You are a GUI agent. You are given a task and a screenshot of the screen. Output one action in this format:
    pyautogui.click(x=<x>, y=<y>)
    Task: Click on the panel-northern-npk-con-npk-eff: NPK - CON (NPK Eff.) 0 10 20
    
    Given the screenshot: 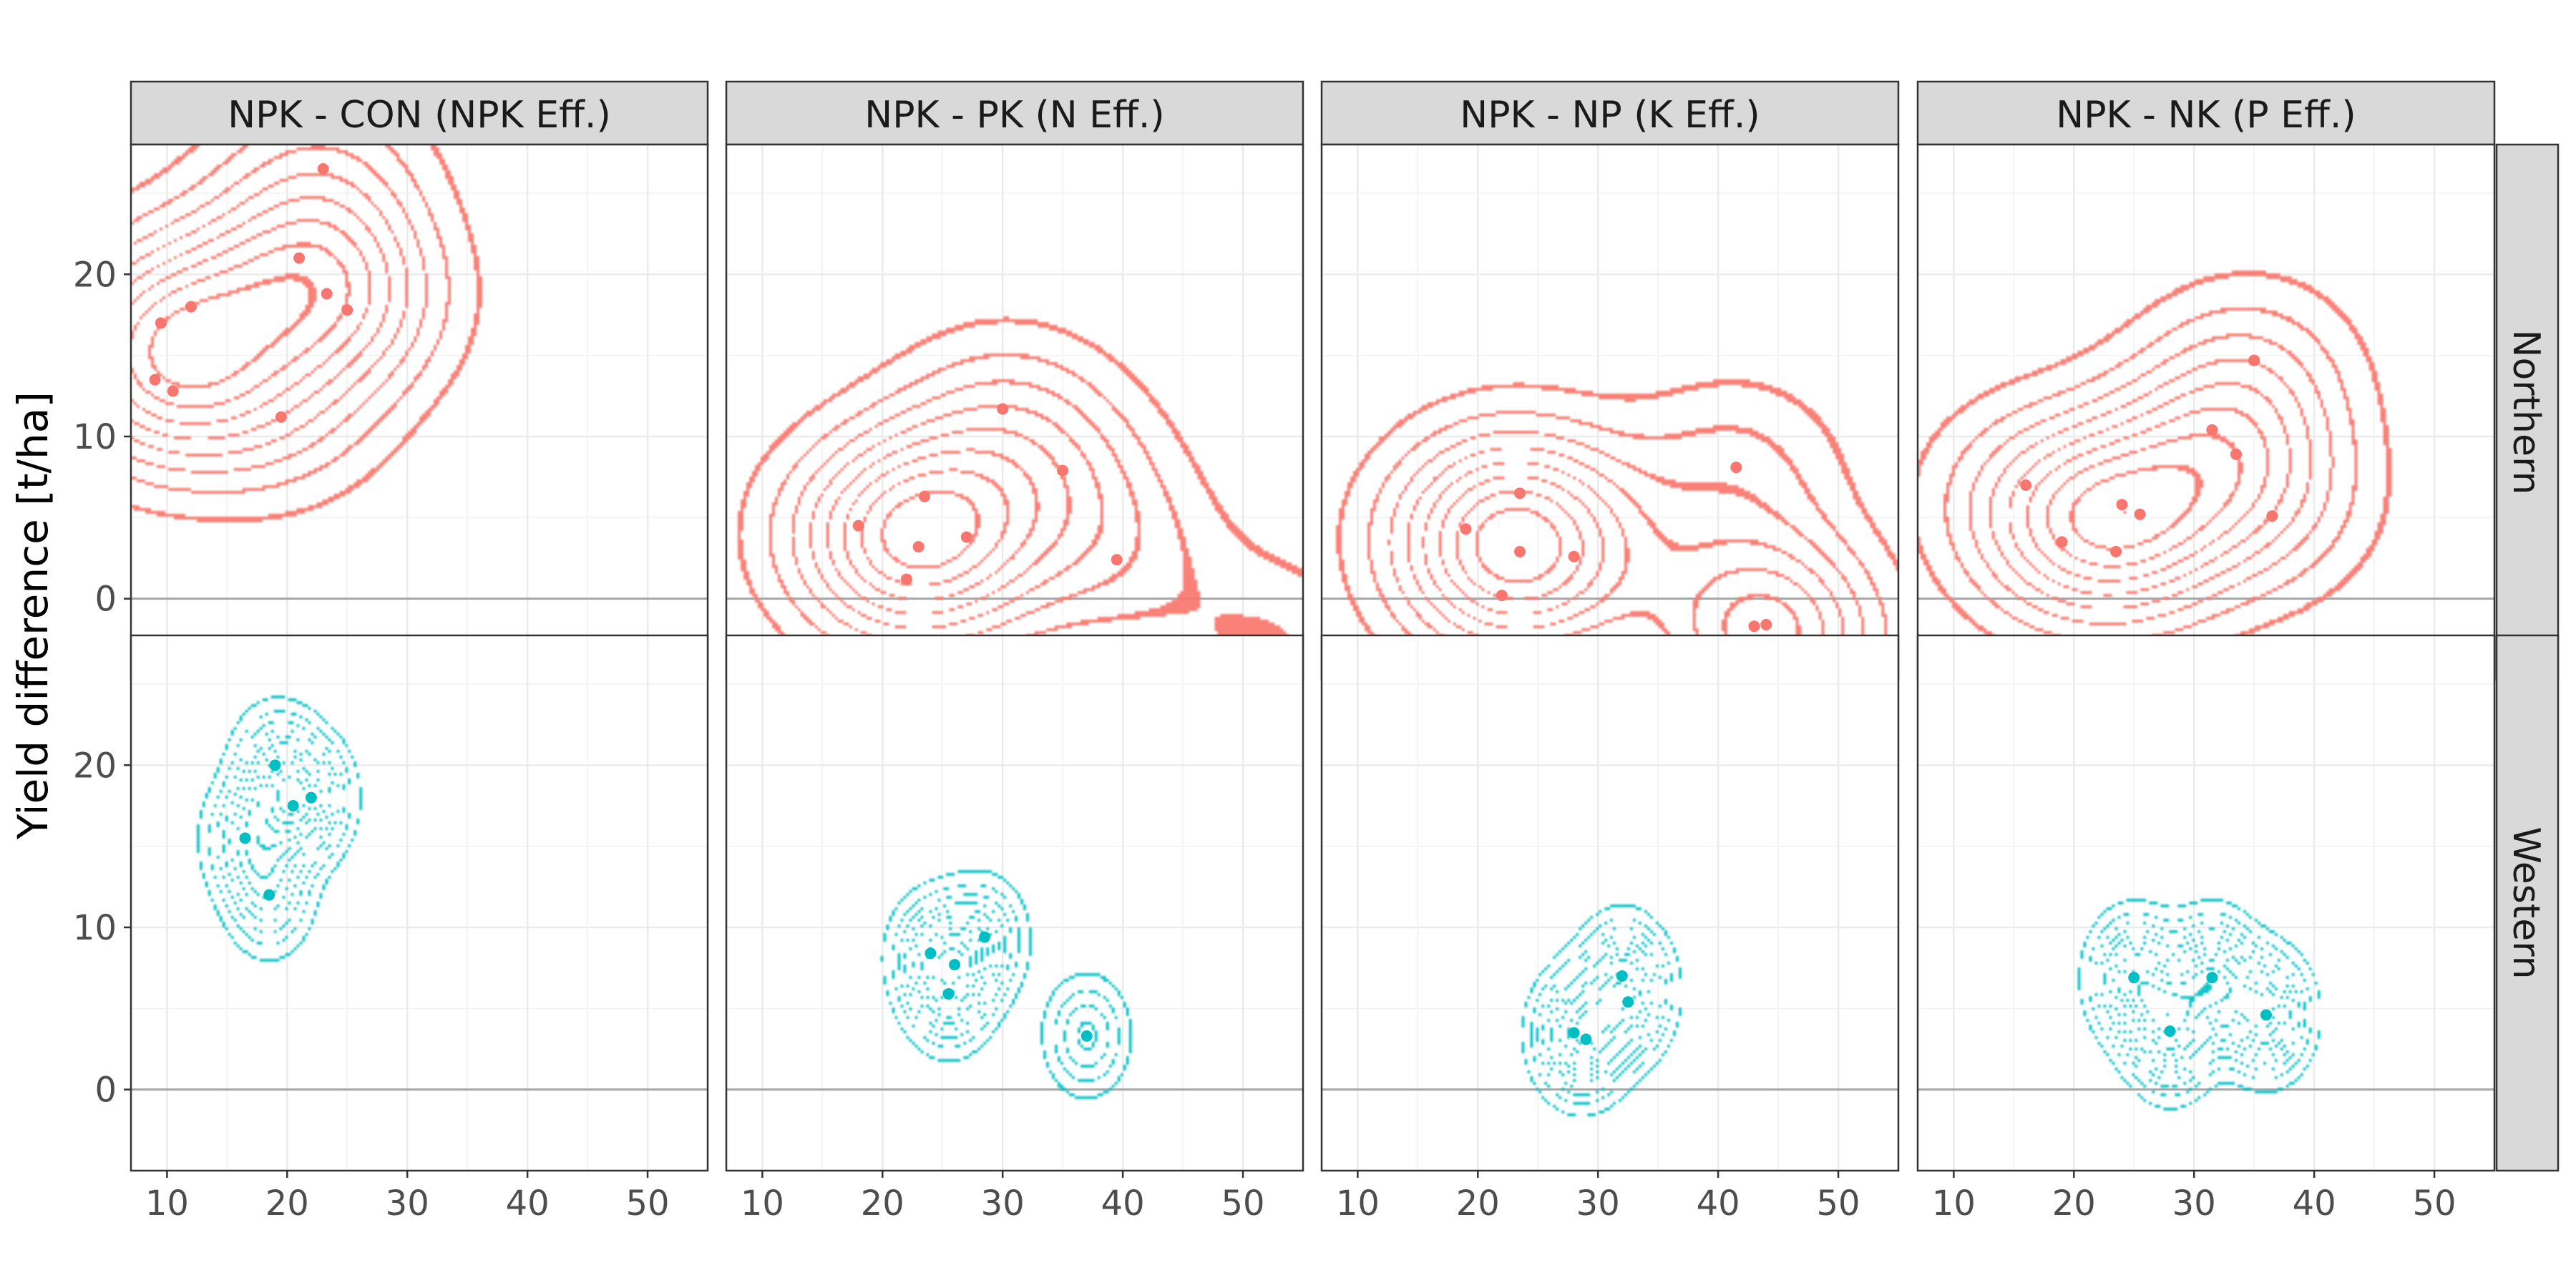 What is the action you would take?
    pyautogui.click(x=391, y=380)
    